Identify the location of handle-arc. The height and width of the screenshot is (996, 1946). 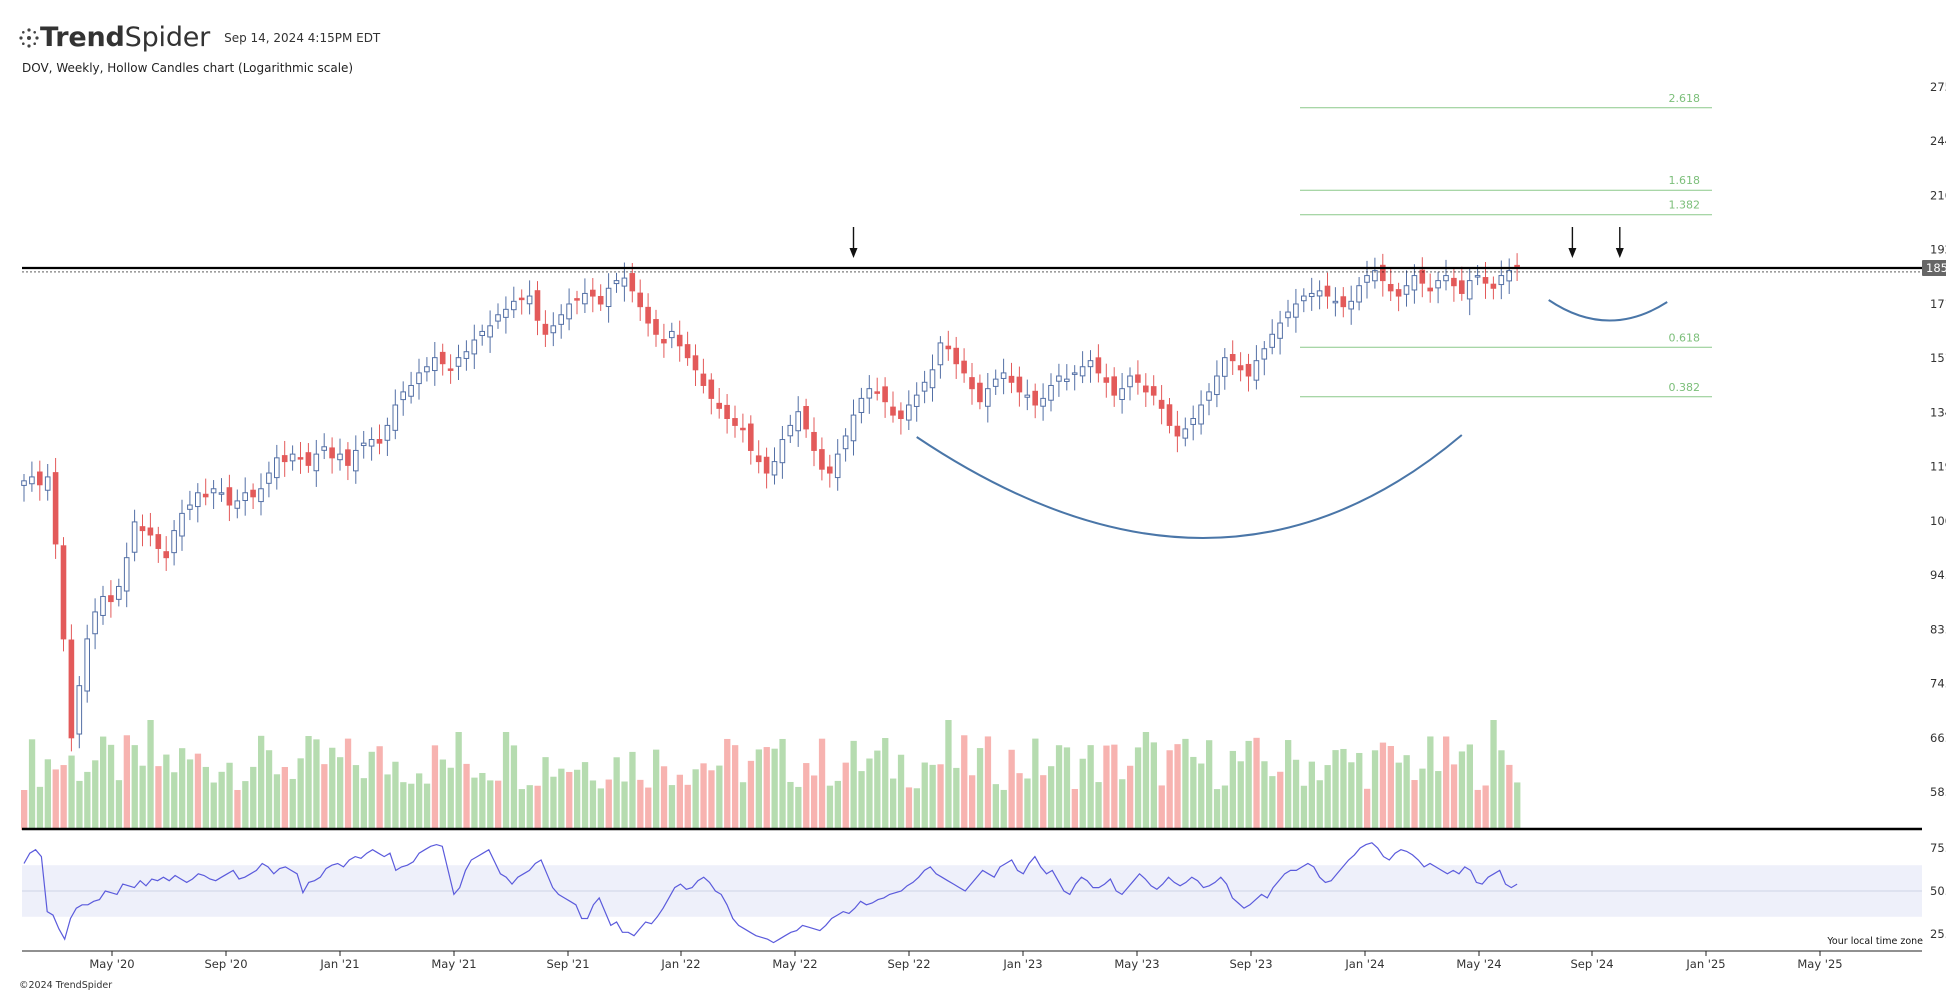
(1608, 310).